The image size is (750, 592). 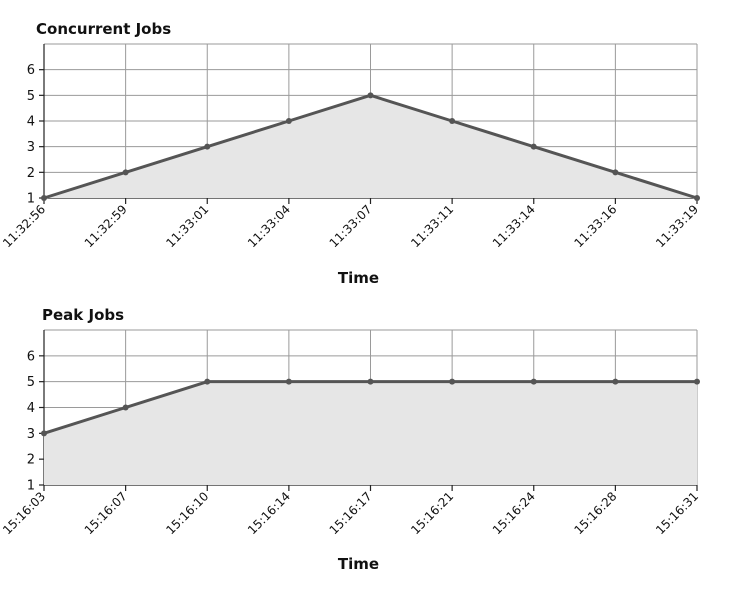 I want to click on chart-title: Concurrent Jobs, so click(x=103, y=29).